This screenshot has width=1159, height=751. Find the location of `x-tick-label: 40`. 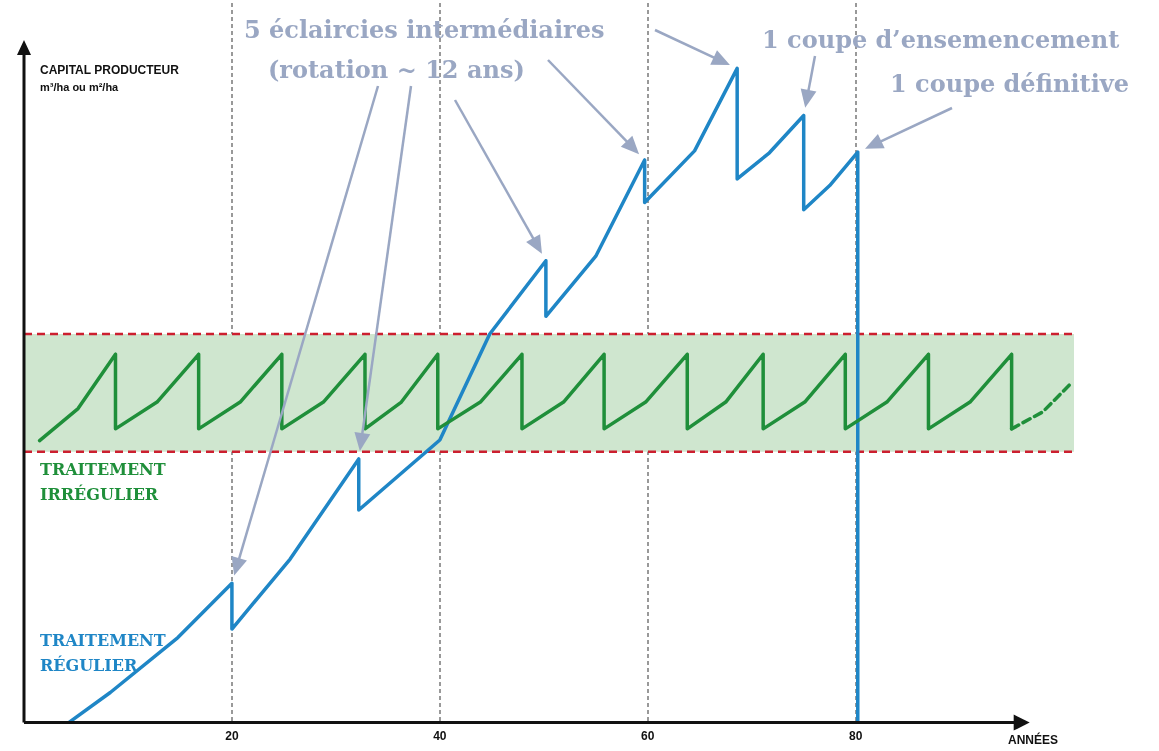

x-tick-label: 40 is located at coordinates (440, 736).